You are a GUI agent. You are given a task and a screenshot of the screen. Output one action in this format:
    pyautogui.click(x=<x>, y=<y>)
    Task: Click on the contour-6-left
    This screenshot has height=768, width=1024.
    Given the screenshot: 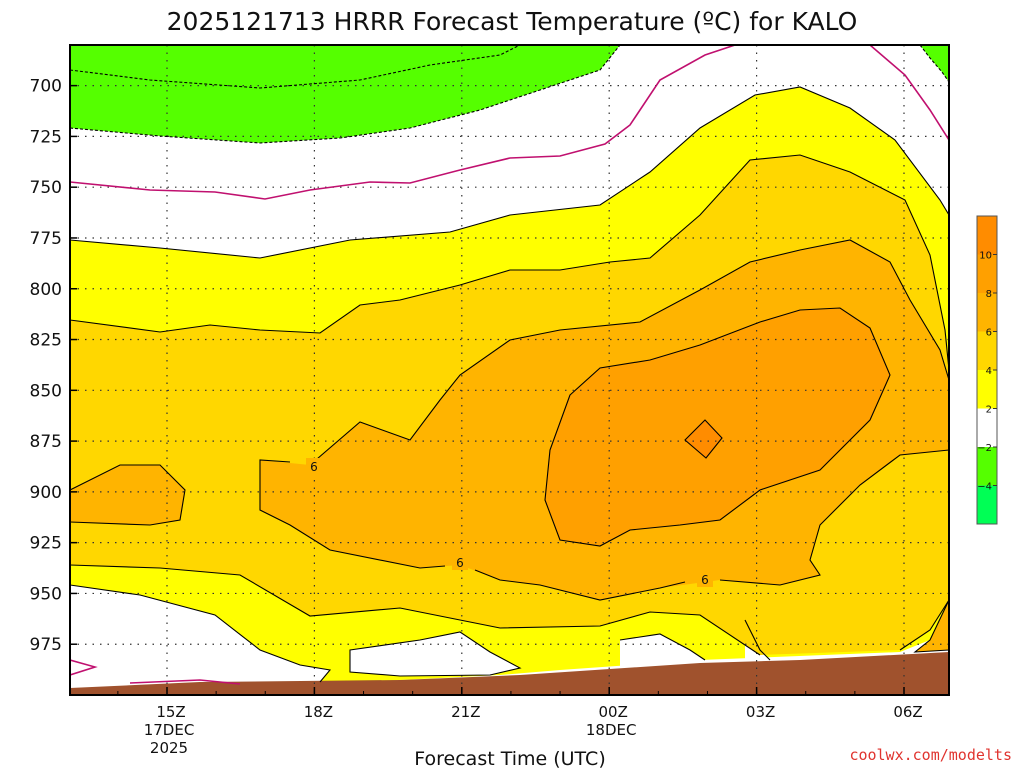 What is the action you would take?
    pyautogui.click(x=128, y=495)
    